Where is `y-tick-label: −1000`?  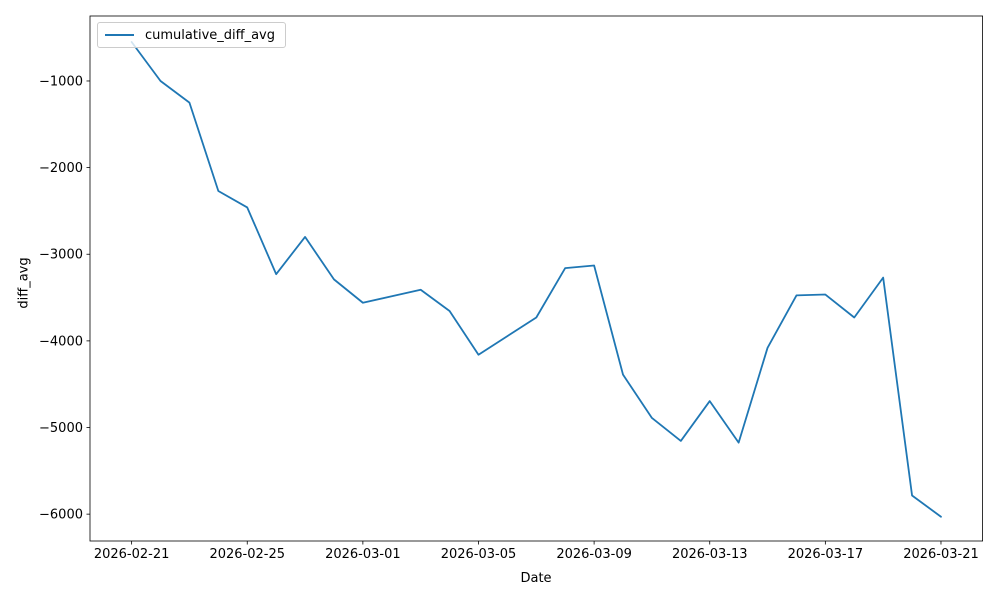 y-tick-label: −1000 is located at coordinates (61, 81).